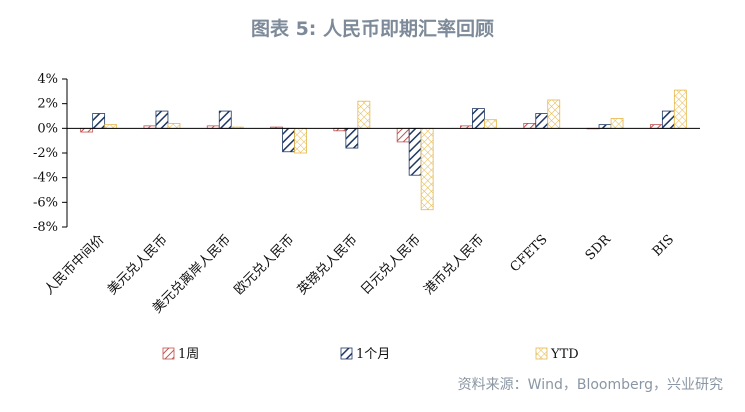 Image resolution: width=745 pixels, height=412 pixels. I want to click on category-label: BIS, so click(663, 245).